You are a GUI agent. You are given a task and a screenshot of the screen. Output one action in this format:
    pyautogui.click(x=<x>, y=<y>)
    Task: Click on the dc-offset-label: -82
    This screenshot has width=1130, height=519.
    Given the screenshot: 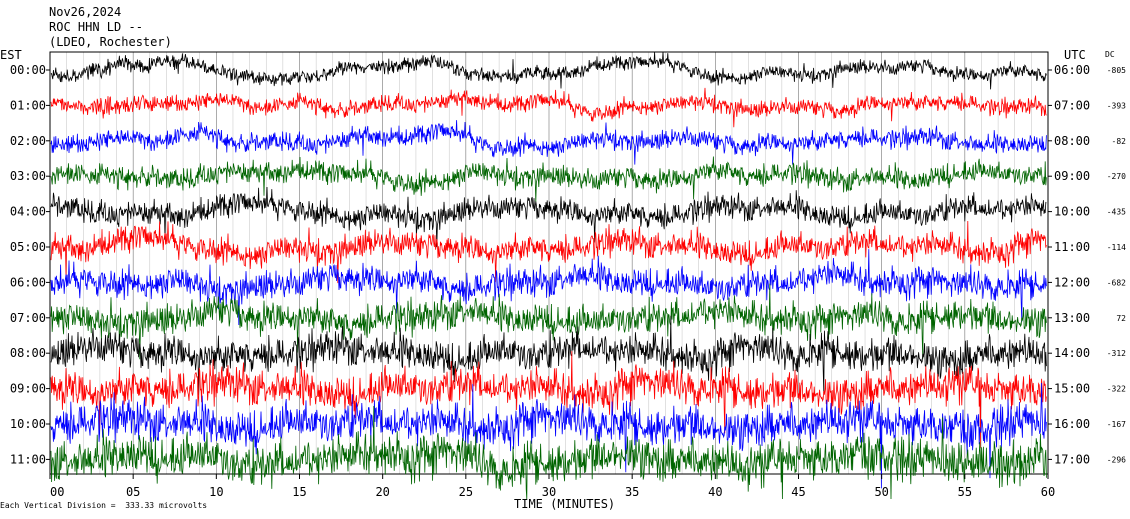 What is the action you would take?
    pyautogui.click(x=1119, y=141)
    